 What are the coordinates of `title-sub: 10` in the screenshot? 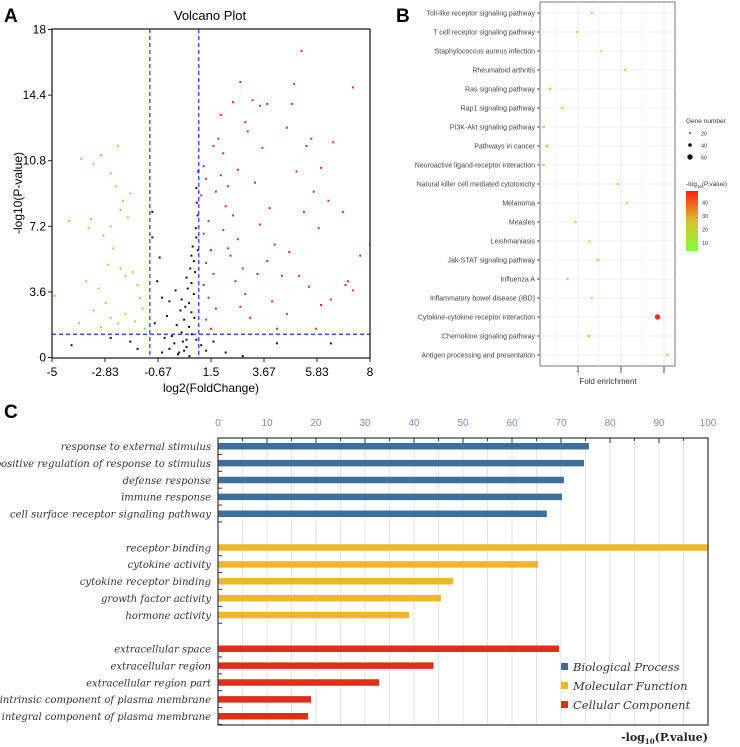 It's located at (700, 186).